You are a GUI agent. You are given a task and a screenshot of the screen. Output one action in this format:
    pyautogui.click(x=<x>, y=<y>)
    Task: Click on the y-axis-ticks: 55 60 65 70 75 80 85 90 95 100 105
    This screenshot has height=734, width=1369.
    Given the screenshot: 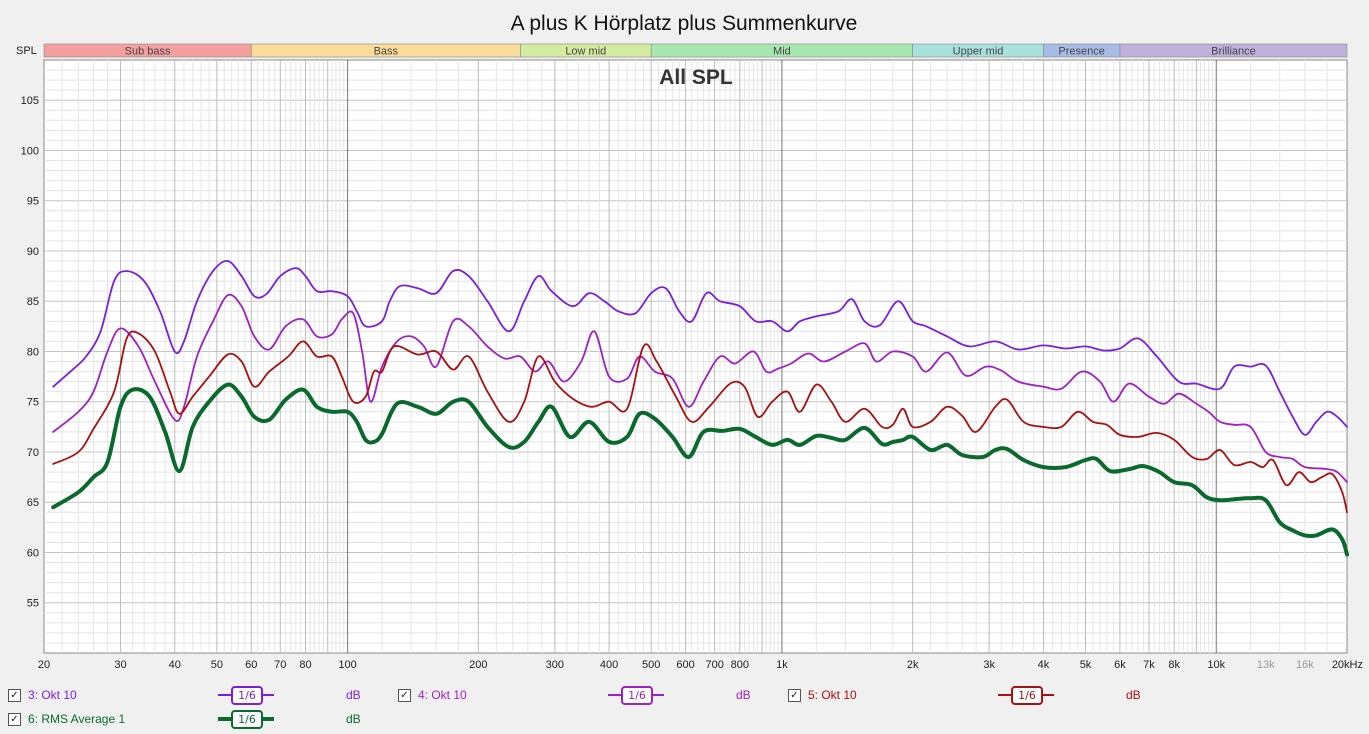 What is the action you would take?
    pyautogui.click(x=30, y=352)
    